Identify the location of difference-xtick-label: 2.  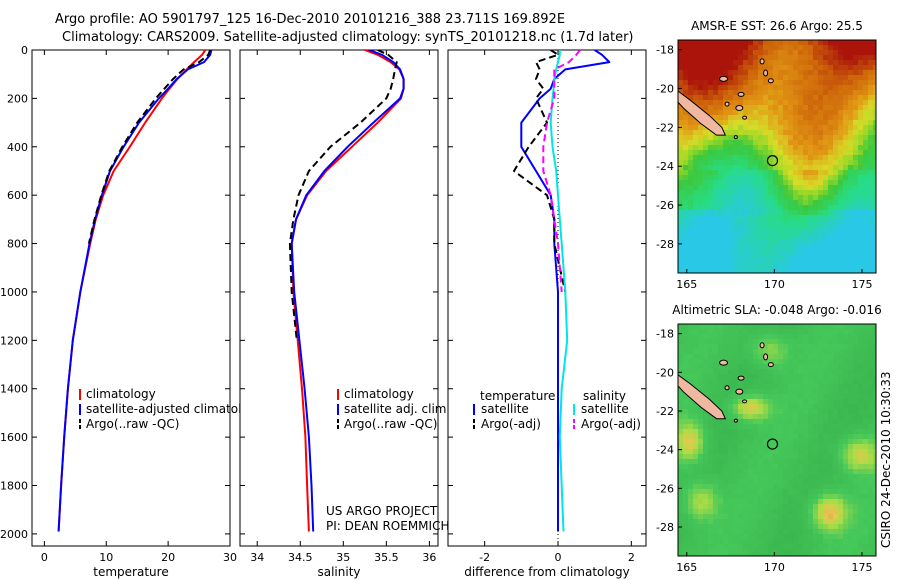
(631, 557).